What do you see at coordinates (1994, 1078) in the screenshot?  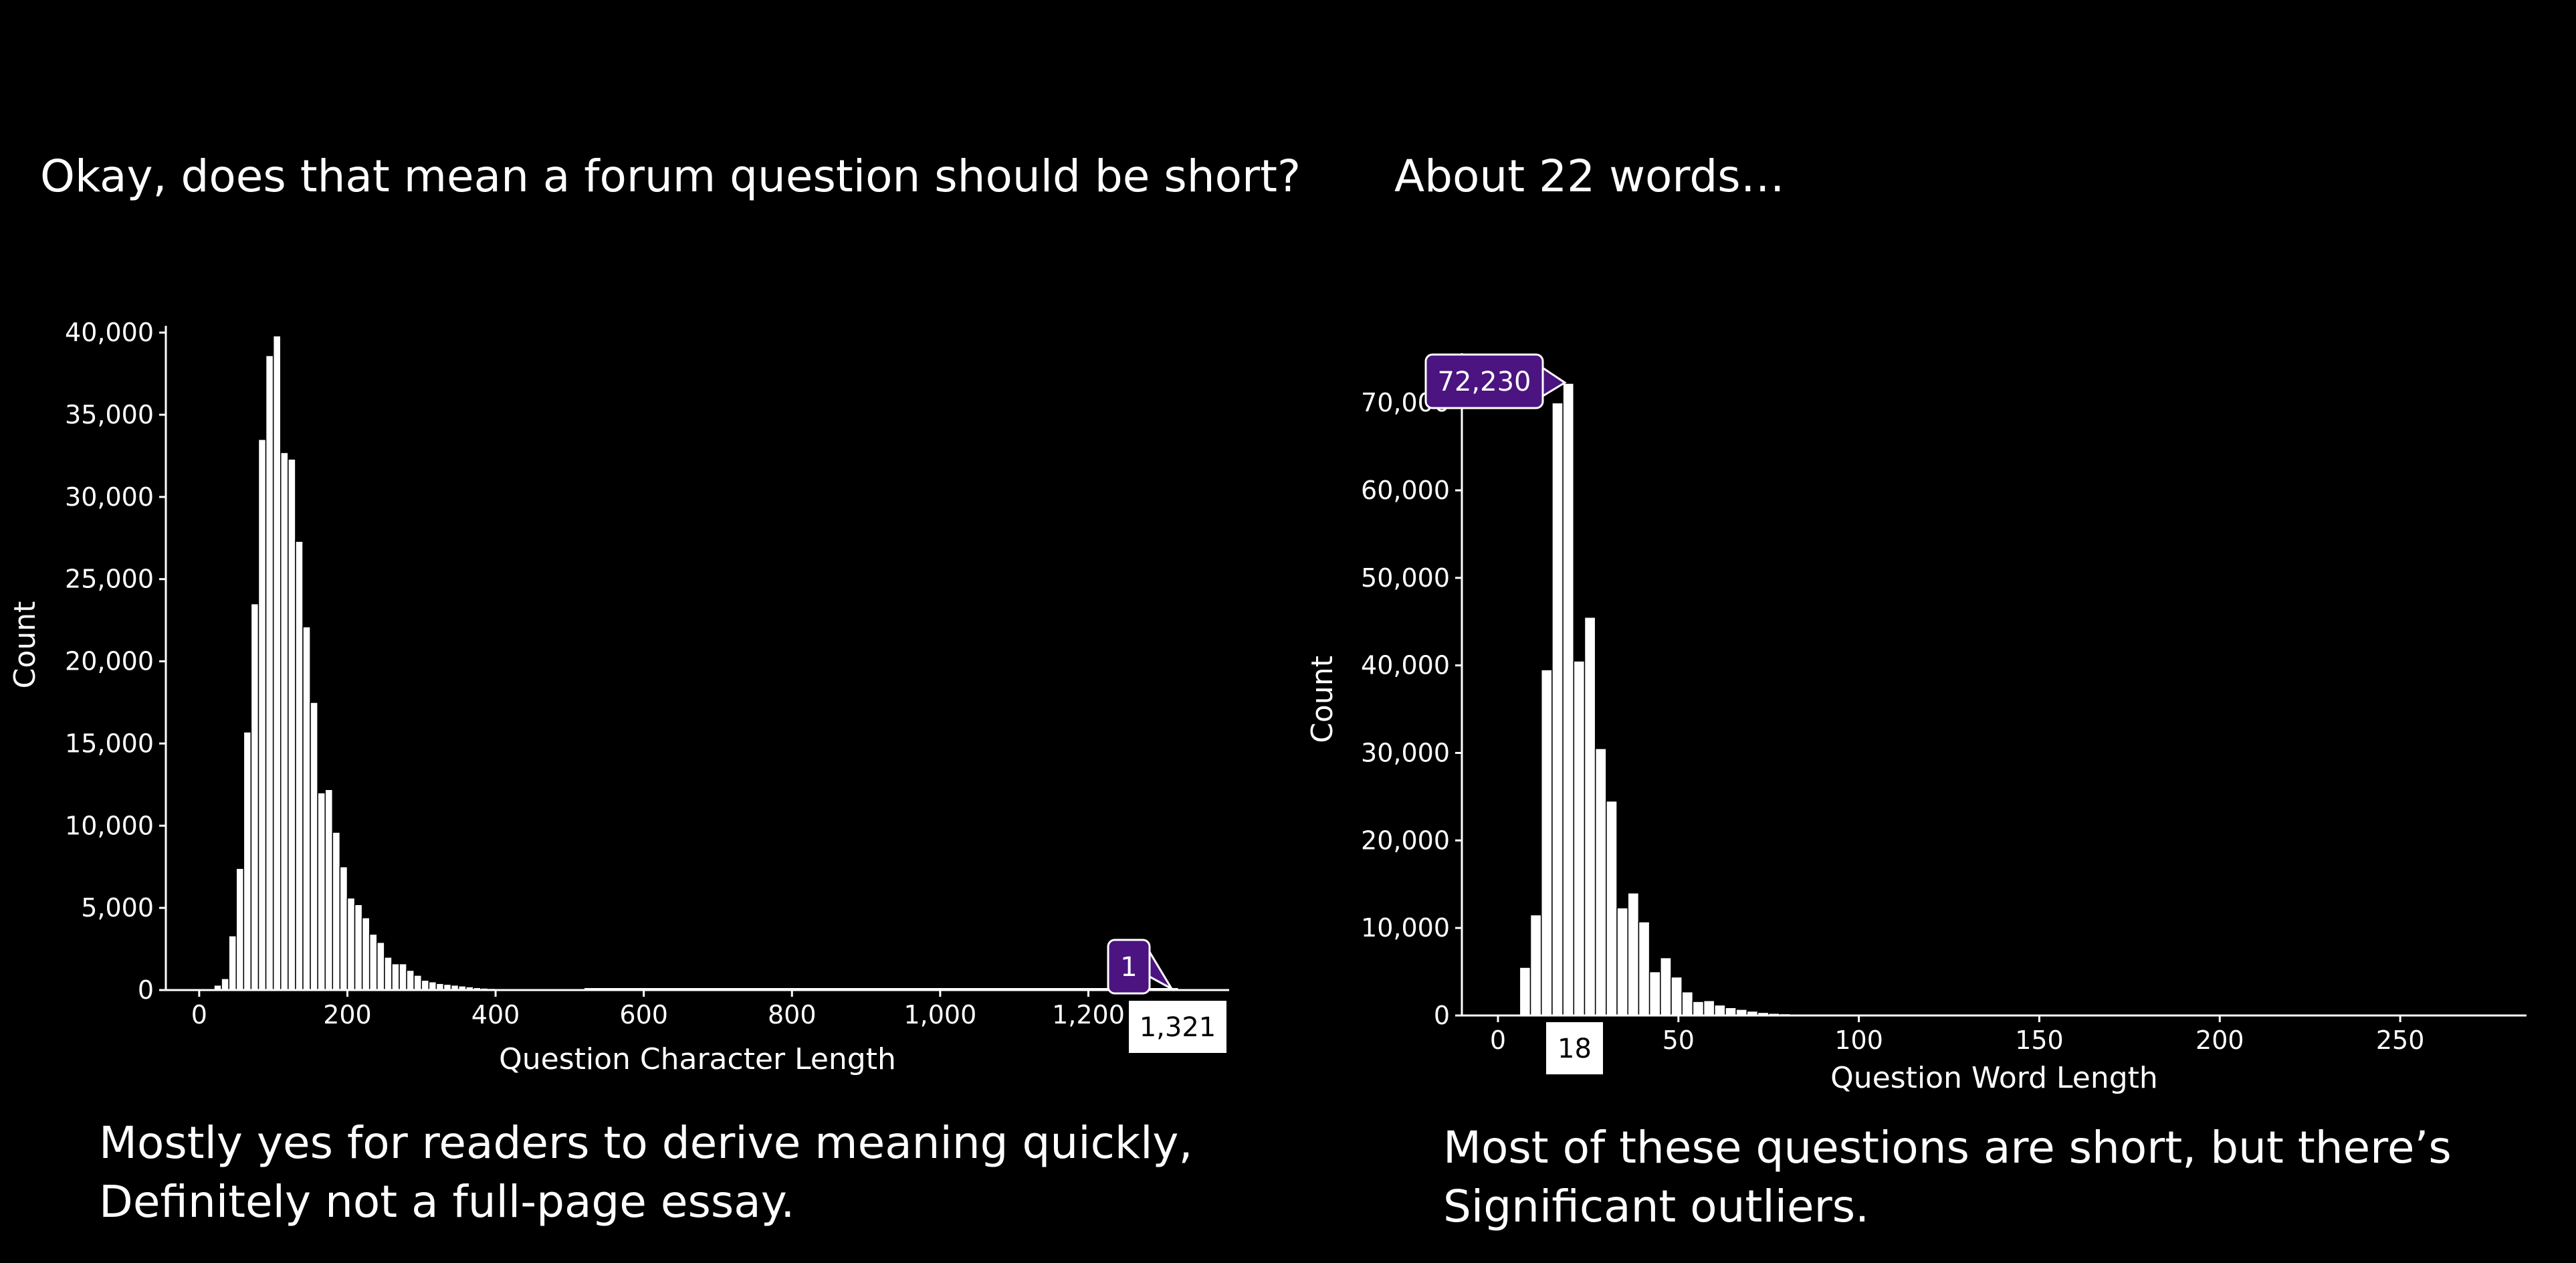 I see `x-axis-title: Question Word Length` at bounding box center [1994, 1078].